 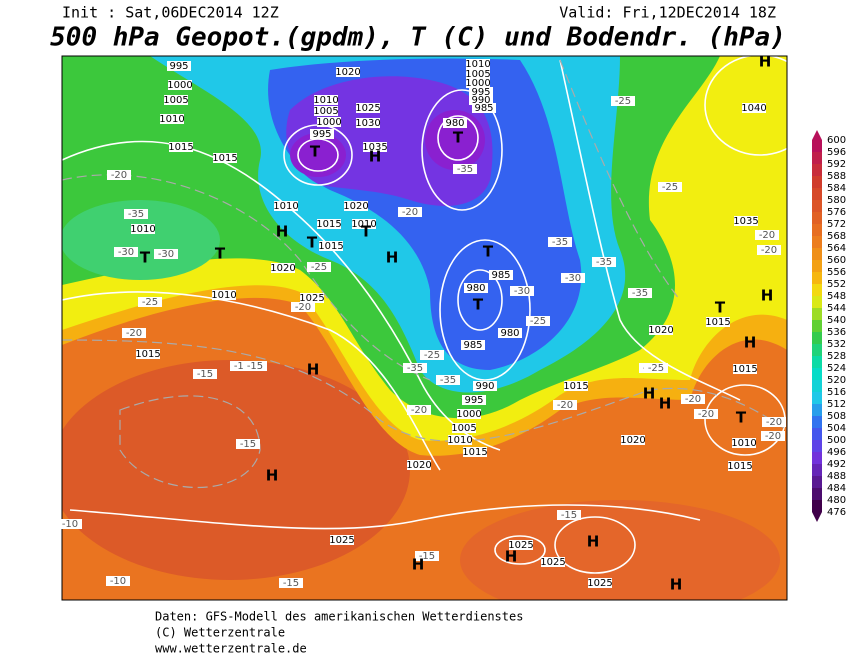 What do you see at coordinates (231, 649) in the screenshot?
I see `footer-url: www.wetterzentrale.de` at bounding box center [231, 649].